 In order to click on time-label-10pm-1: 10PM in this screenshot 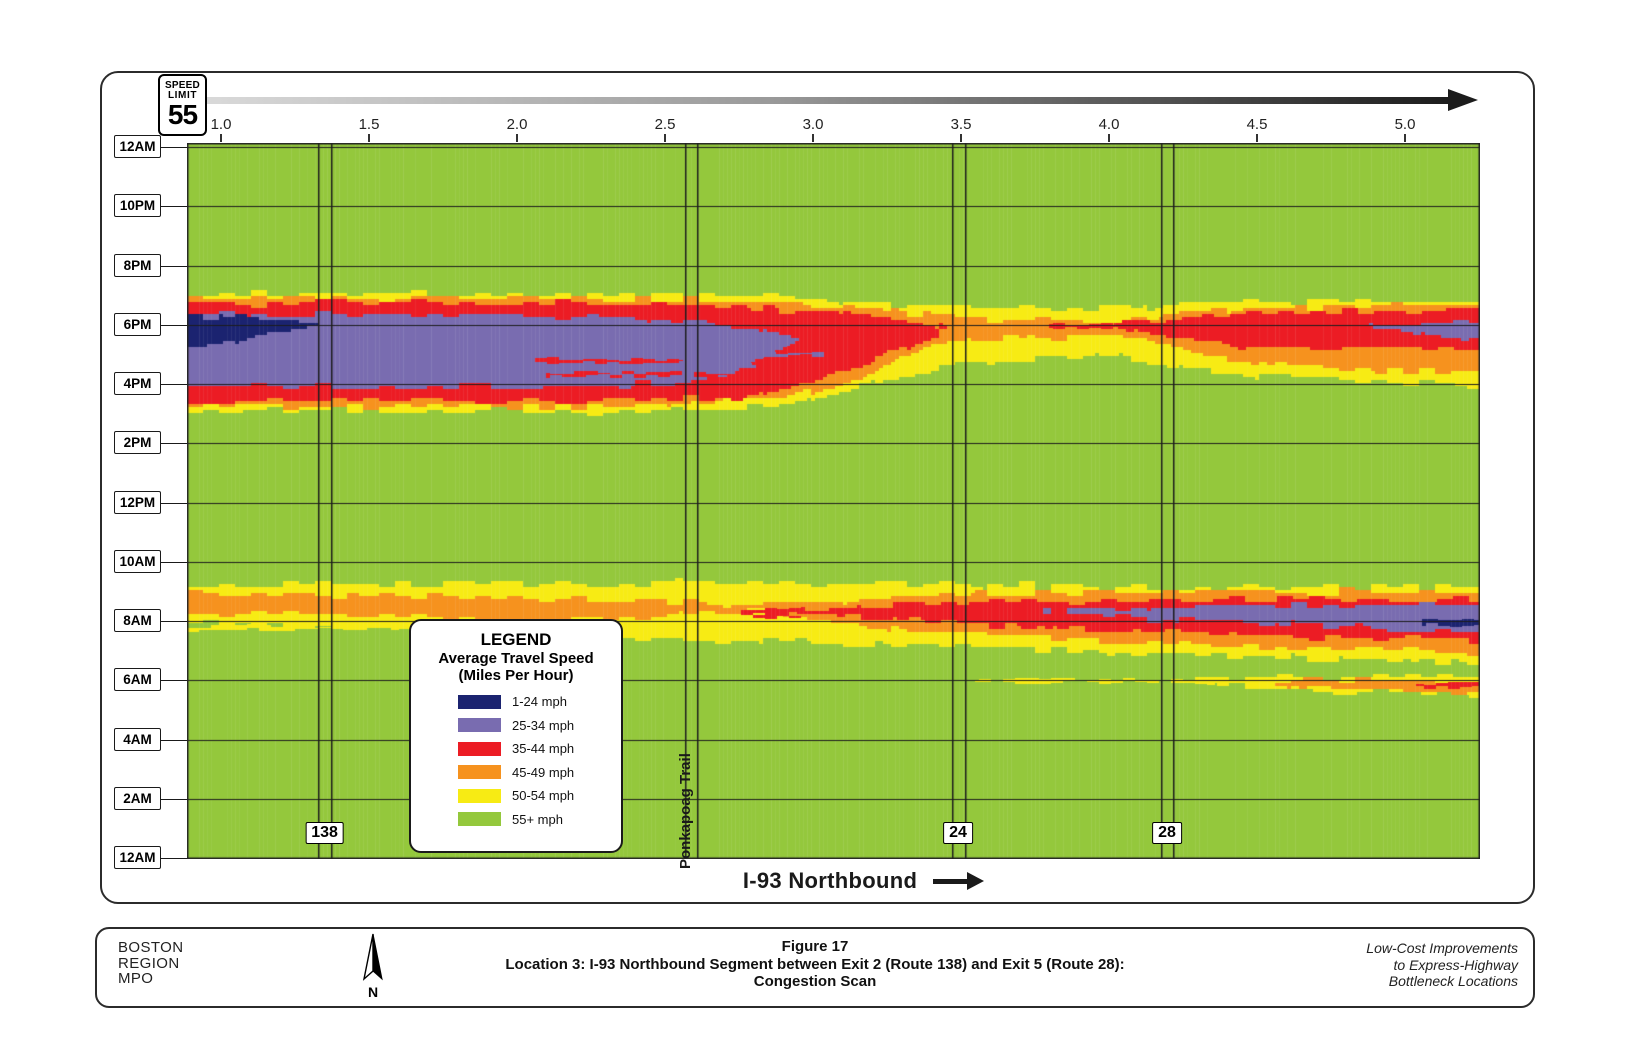, I will do `click(137, 206)`.